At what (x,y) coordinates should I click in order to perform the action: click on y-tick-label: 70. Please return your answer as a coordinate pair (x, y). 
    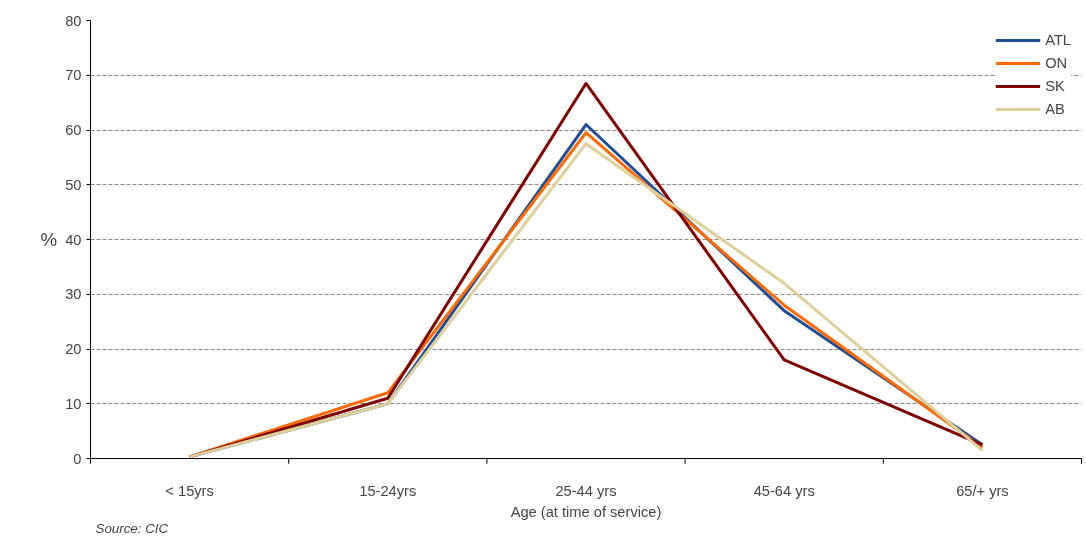
    Looking at the image, I should click on (73, 75).